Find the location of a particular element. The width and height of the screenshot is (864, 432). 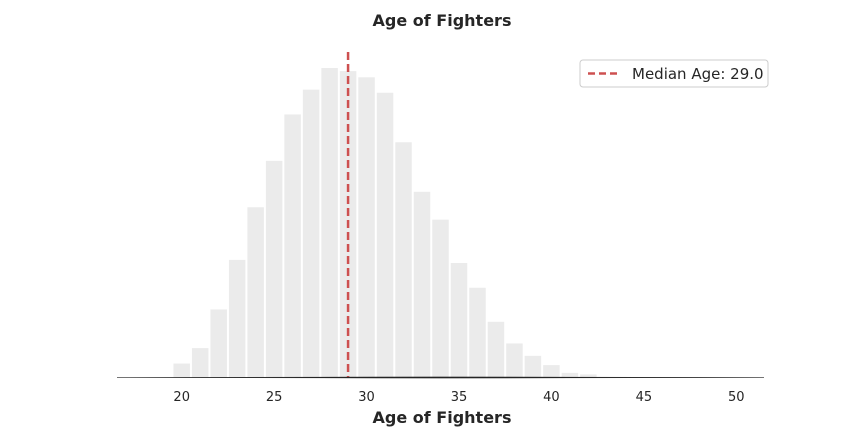

x-tick-label: 35 is located at coordinates (459, 397).